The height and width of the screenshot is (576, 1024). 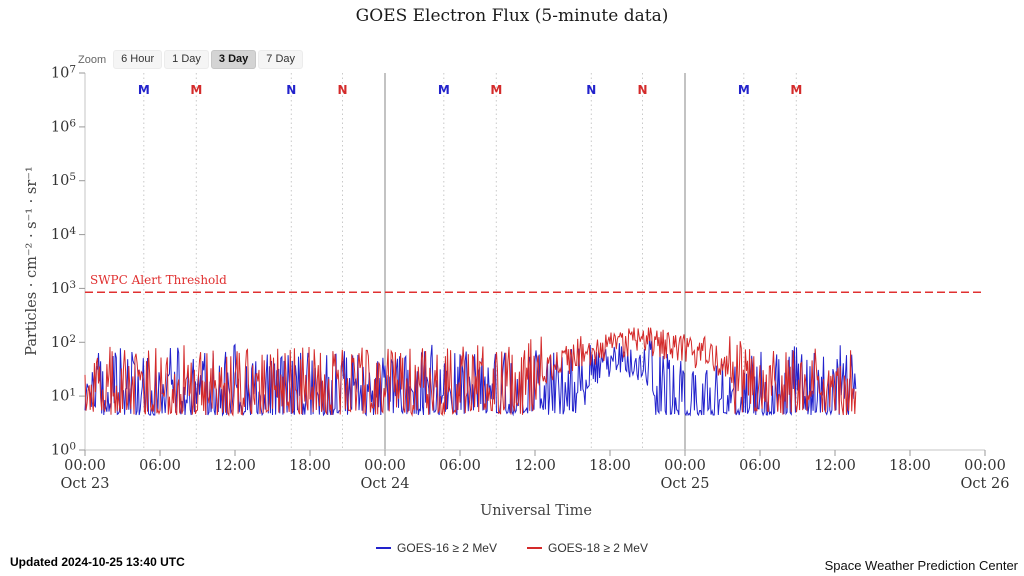 What do you see at coordinates (92, 59) in the screenshot?
I see `zoom-label: Zoom` at bounding box center [92, 59].